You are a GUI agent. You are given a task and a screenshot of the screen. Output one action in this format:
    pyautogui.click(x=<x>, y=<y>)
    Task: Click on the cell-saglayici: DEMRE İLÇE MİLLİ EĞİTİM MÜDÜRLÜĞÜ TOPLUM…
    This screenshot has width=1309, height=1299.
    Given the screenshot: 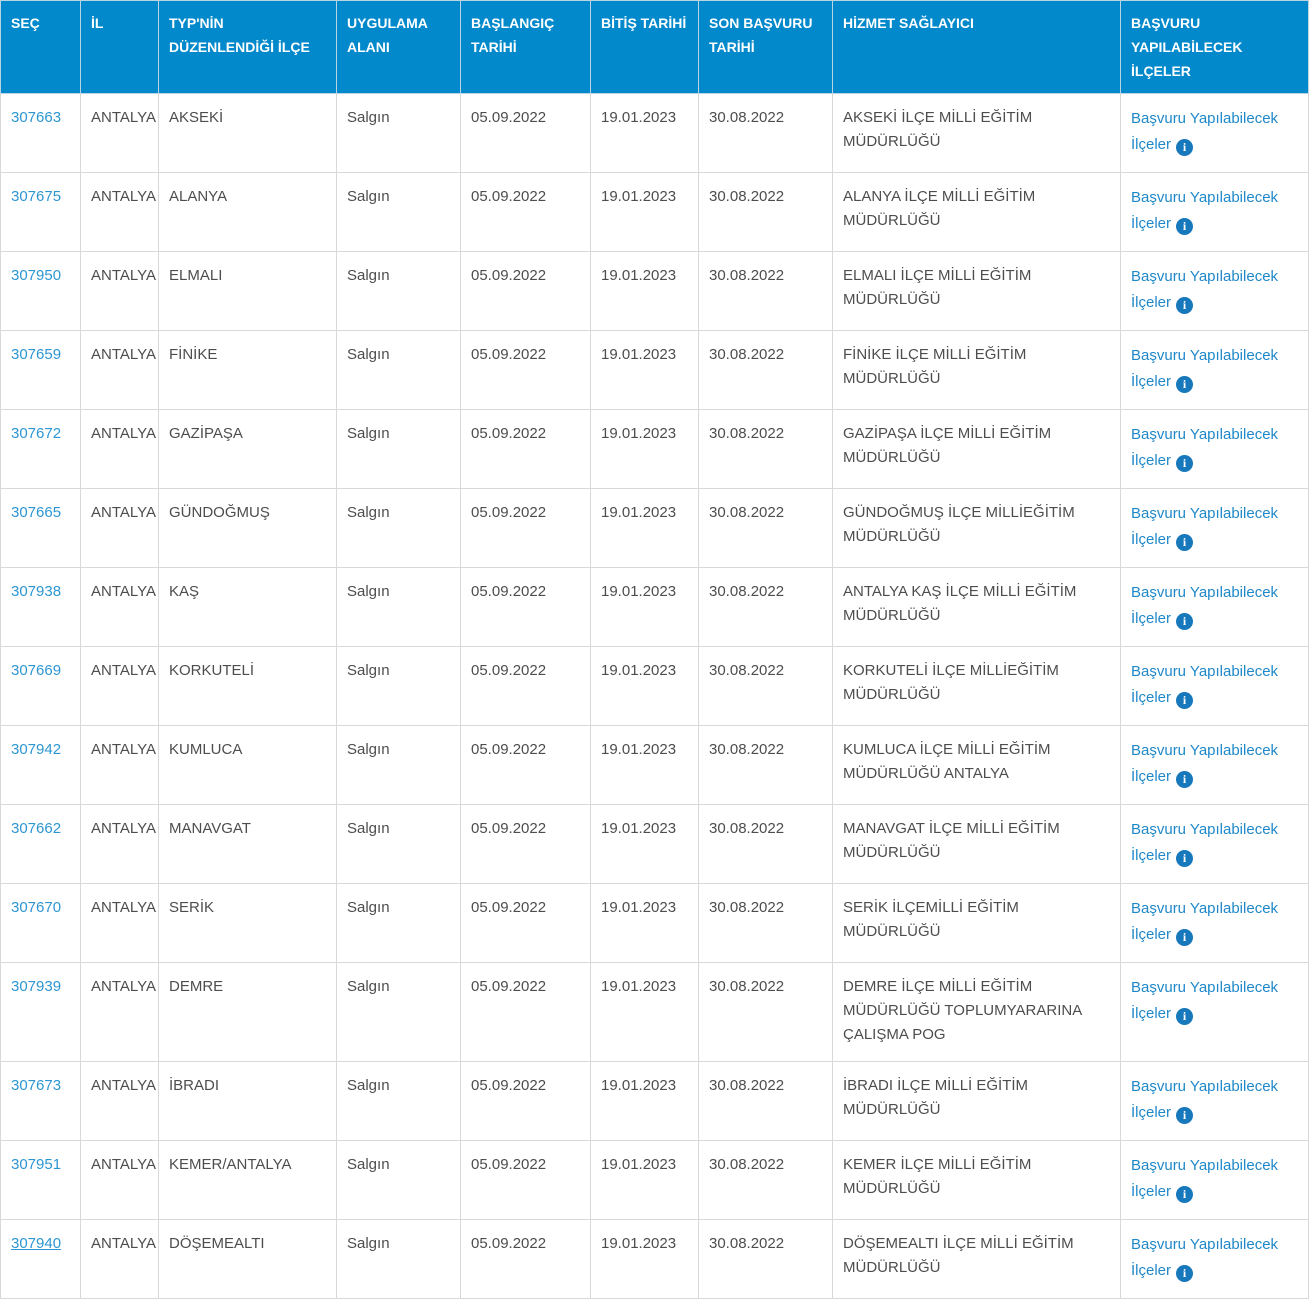 What is the action you would take?
    pyautogui.click(x=976, y=1012)
    